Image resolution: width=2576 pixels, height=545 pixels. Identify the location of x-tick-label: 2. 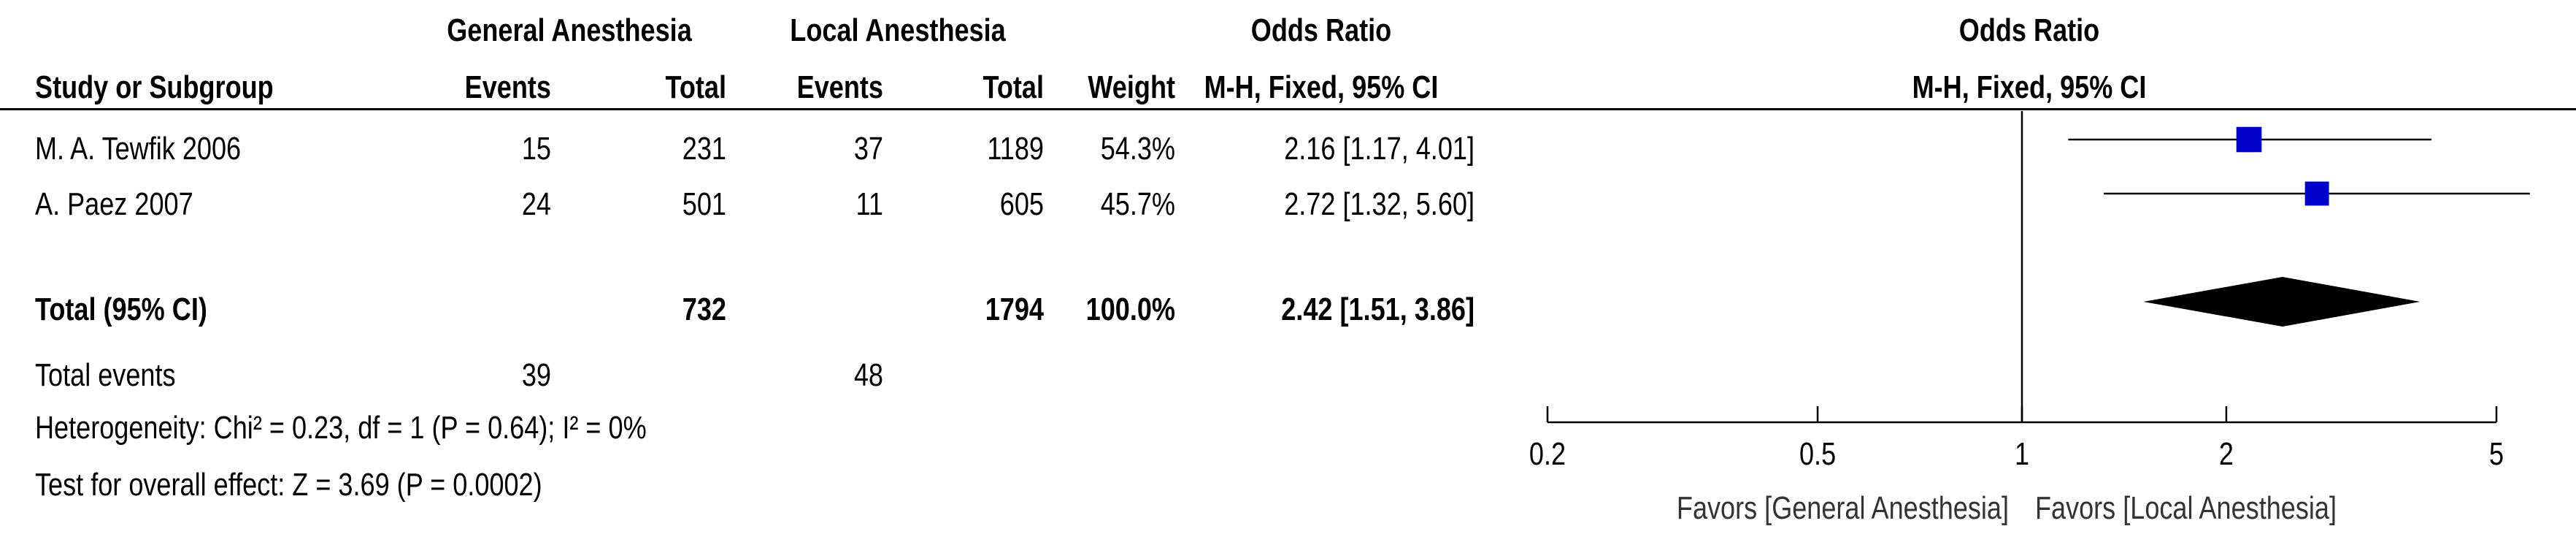
(2226, 454).